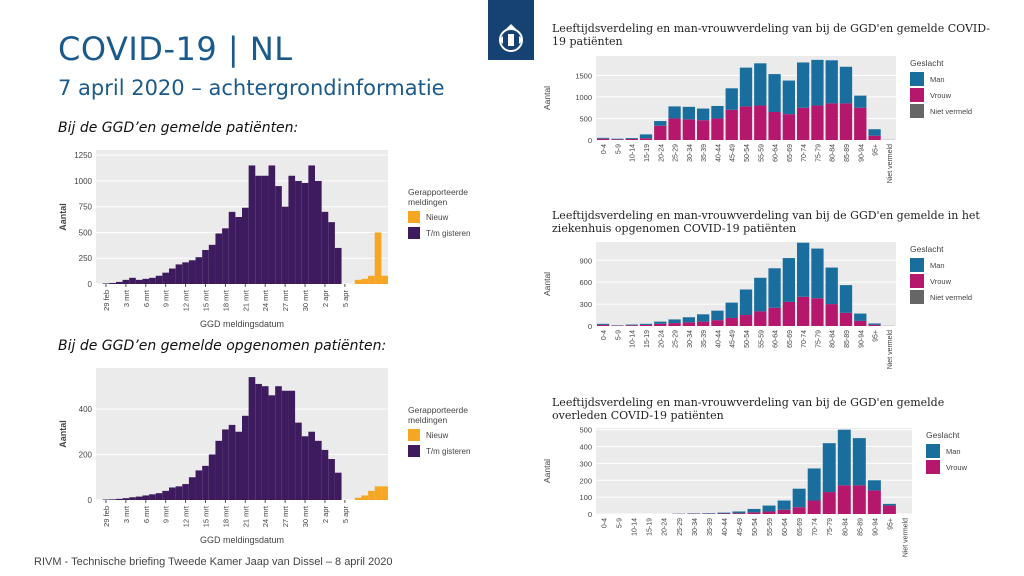 This screenshot has width=1024, height=576. What do you see at coordinates (661, 339) in the screenshot?
I see `x-tick-label: 20-24` at bounding box center [661, 339].